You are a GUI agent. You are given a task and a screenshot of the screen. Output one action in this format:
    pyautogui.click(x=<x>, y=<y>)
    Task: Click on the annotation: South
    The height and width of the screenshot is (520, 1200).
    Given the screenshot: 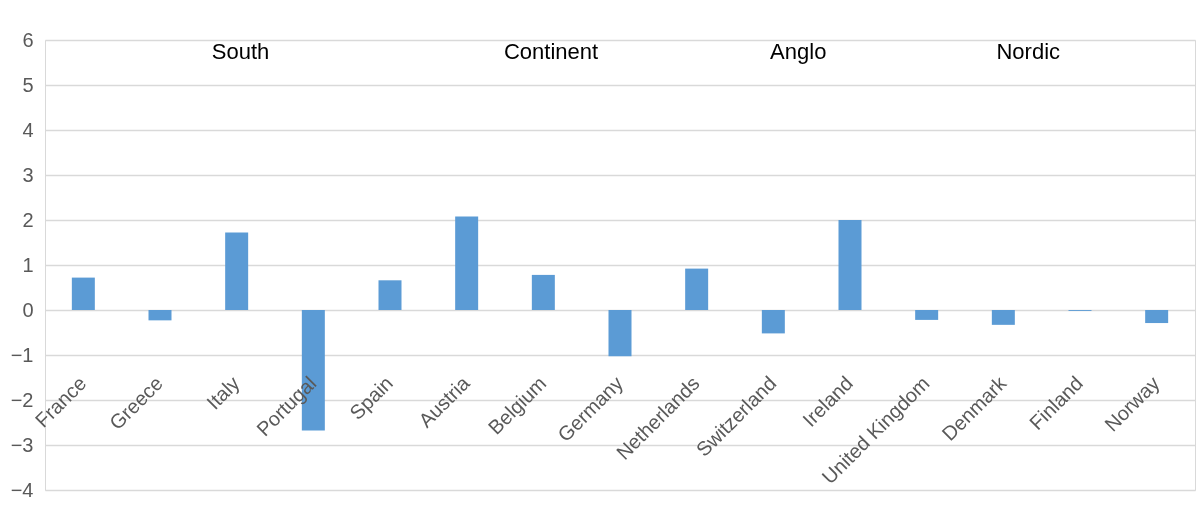 What is the action you would take?
    pyautogui.click(x=240, y=51)
    